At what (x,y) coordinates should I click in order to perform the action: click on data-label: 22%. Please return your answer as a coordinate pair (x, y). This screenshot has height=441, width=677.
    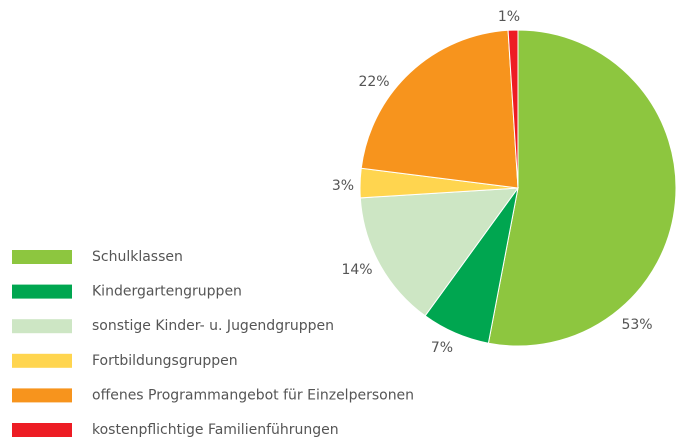
    Looking at the image, I should click on (373, 82).